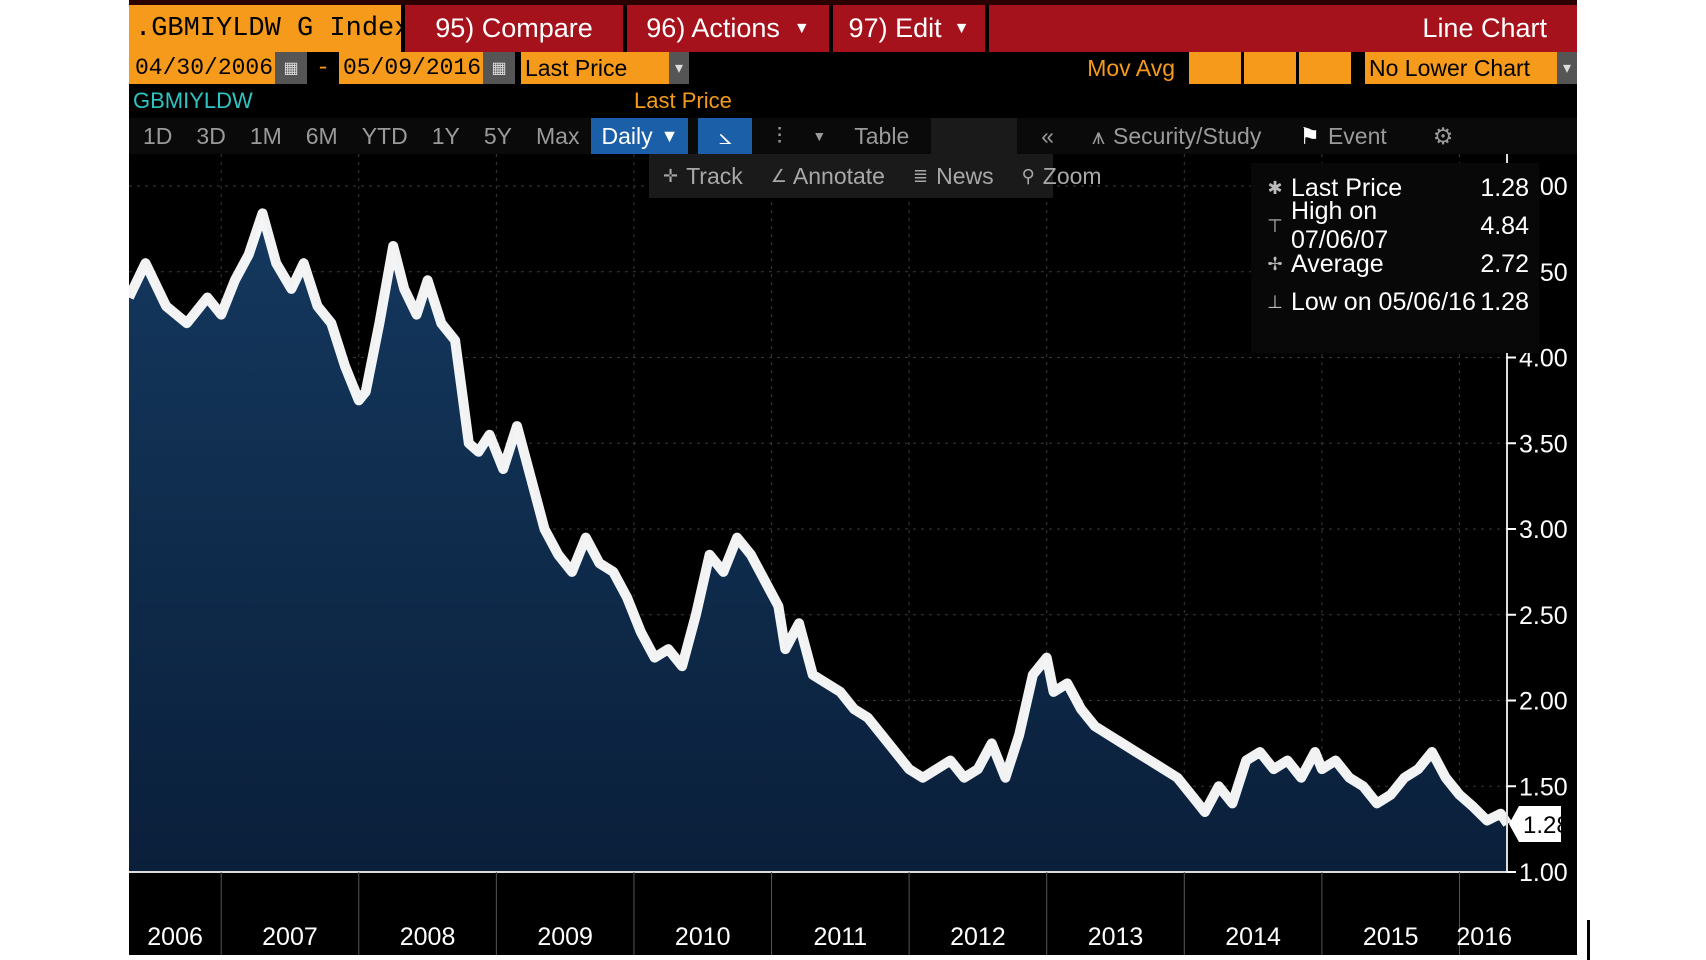 Image resolution: width=1706 pixels, height=960 pixels. I want to click on low-marker-icon: ⊥, so click(1275, 301).